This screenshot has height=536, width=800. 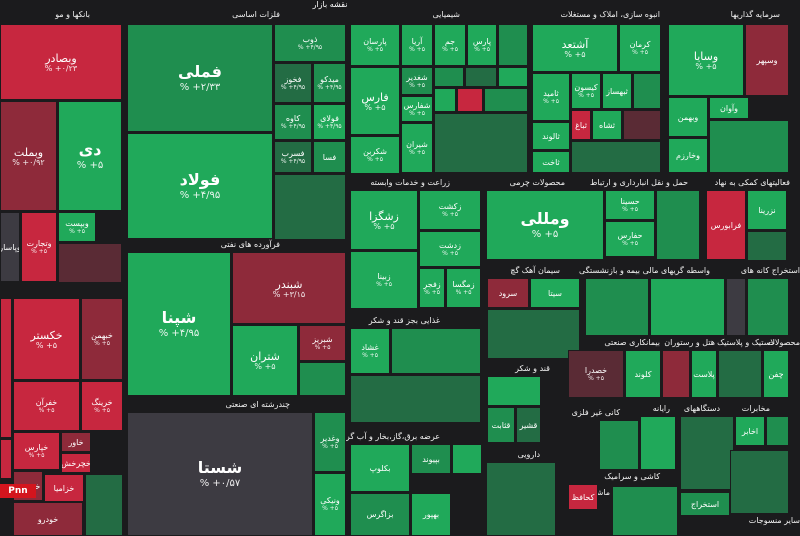 What do you see at coordinates (630, 205) in the screenshot?
I see `stock-tile: حسینا% +۵` at bounding box center [630, 205].